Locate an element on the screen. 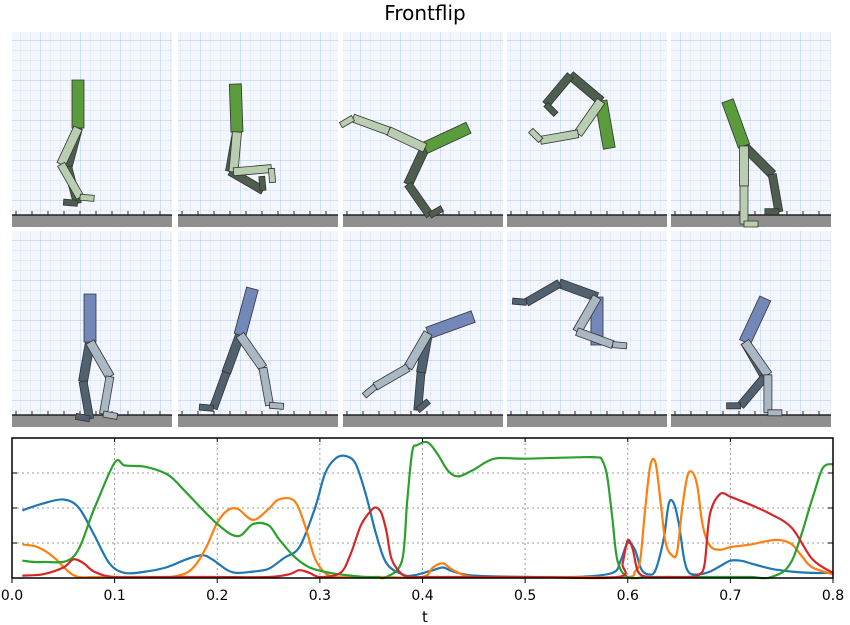 The width and height of the screenshot is (850, 625). x-tick-label: 0.4 is located at coordinates (422, 596).